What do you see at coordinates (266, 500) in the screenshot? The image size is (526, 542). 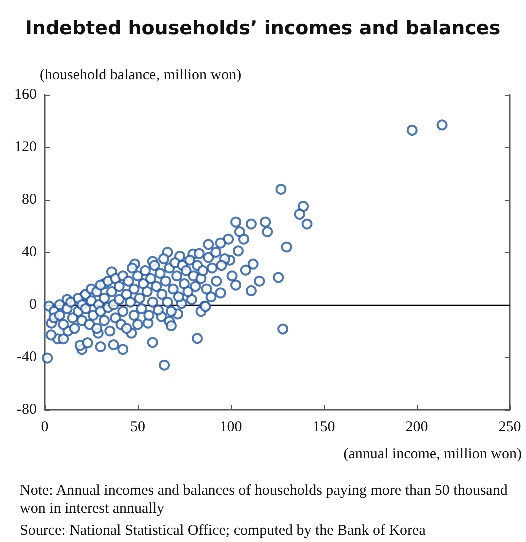 I see `text: Note: Annual incomes and balances of households paying more than 50 thousand won in interest annually` at bounding box center [266, 500].